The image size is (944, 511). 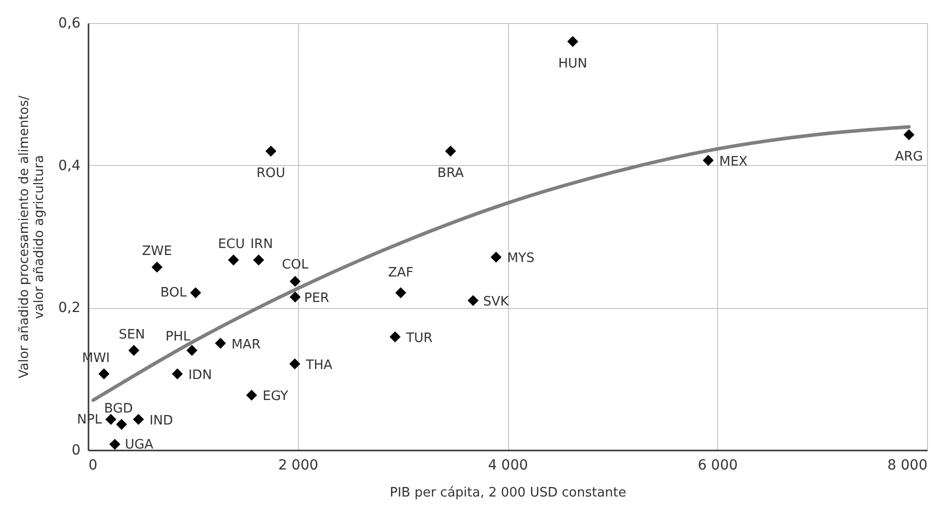 I want to click on annotation: IND, so click(x=161, y=420).